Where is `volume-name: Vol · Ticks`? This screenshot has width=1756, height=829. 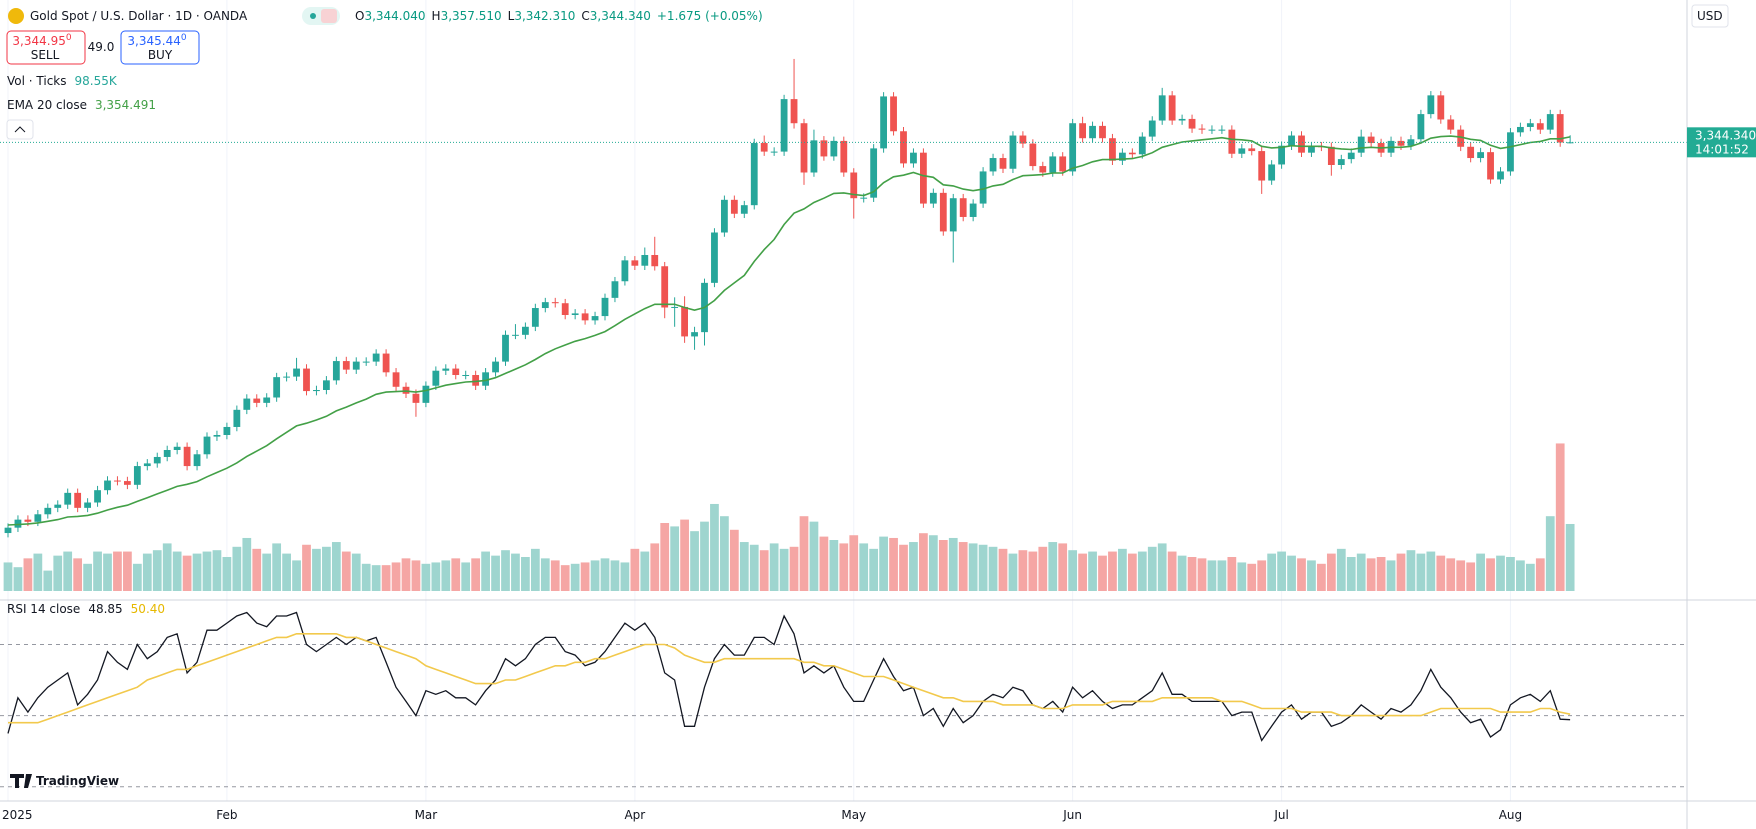 volume-name: Vol · Ticks is located at coordinates (37, 81).